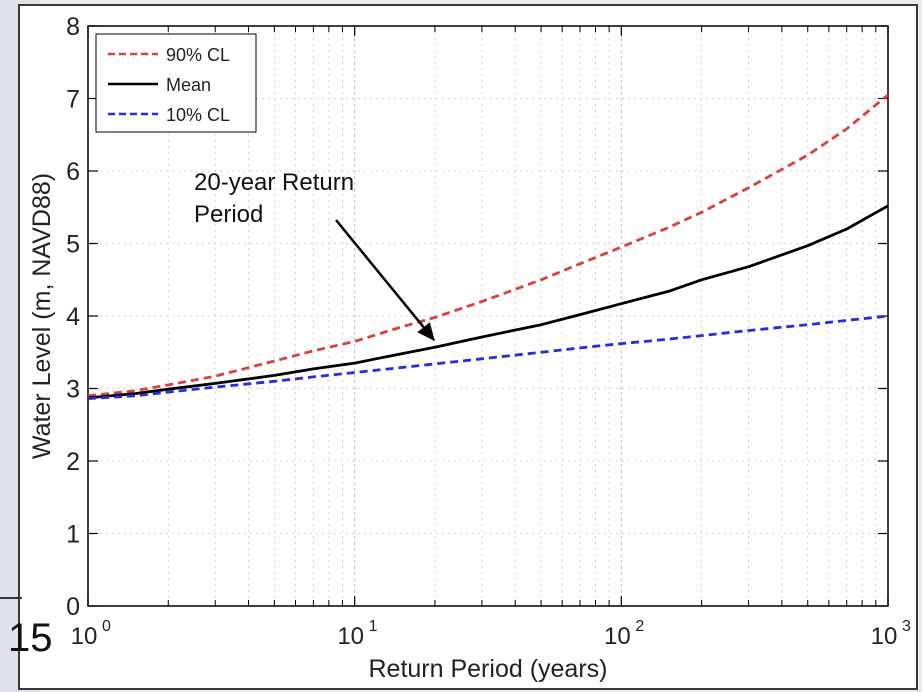  Describe the element at coordinates (488, 357) in the screenshot. I see `series-line-10-cl` at that location.